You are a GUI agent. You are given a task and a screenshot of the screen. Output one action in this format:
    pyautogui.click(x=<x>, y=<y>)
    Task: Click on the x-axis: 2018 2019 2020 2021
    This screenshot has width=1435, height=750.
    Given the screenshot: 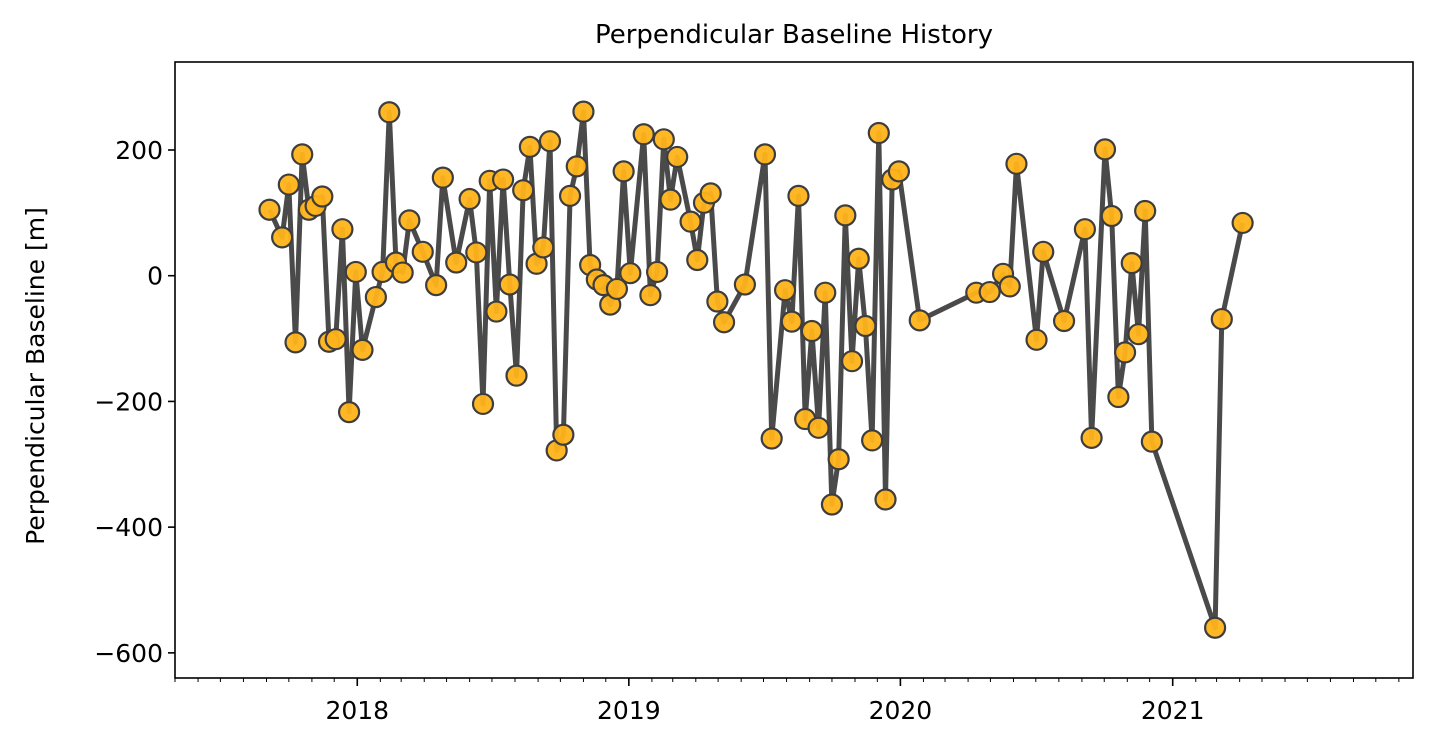 What is the action you would take?
    pyautogui.click(x=787, y=701)
    